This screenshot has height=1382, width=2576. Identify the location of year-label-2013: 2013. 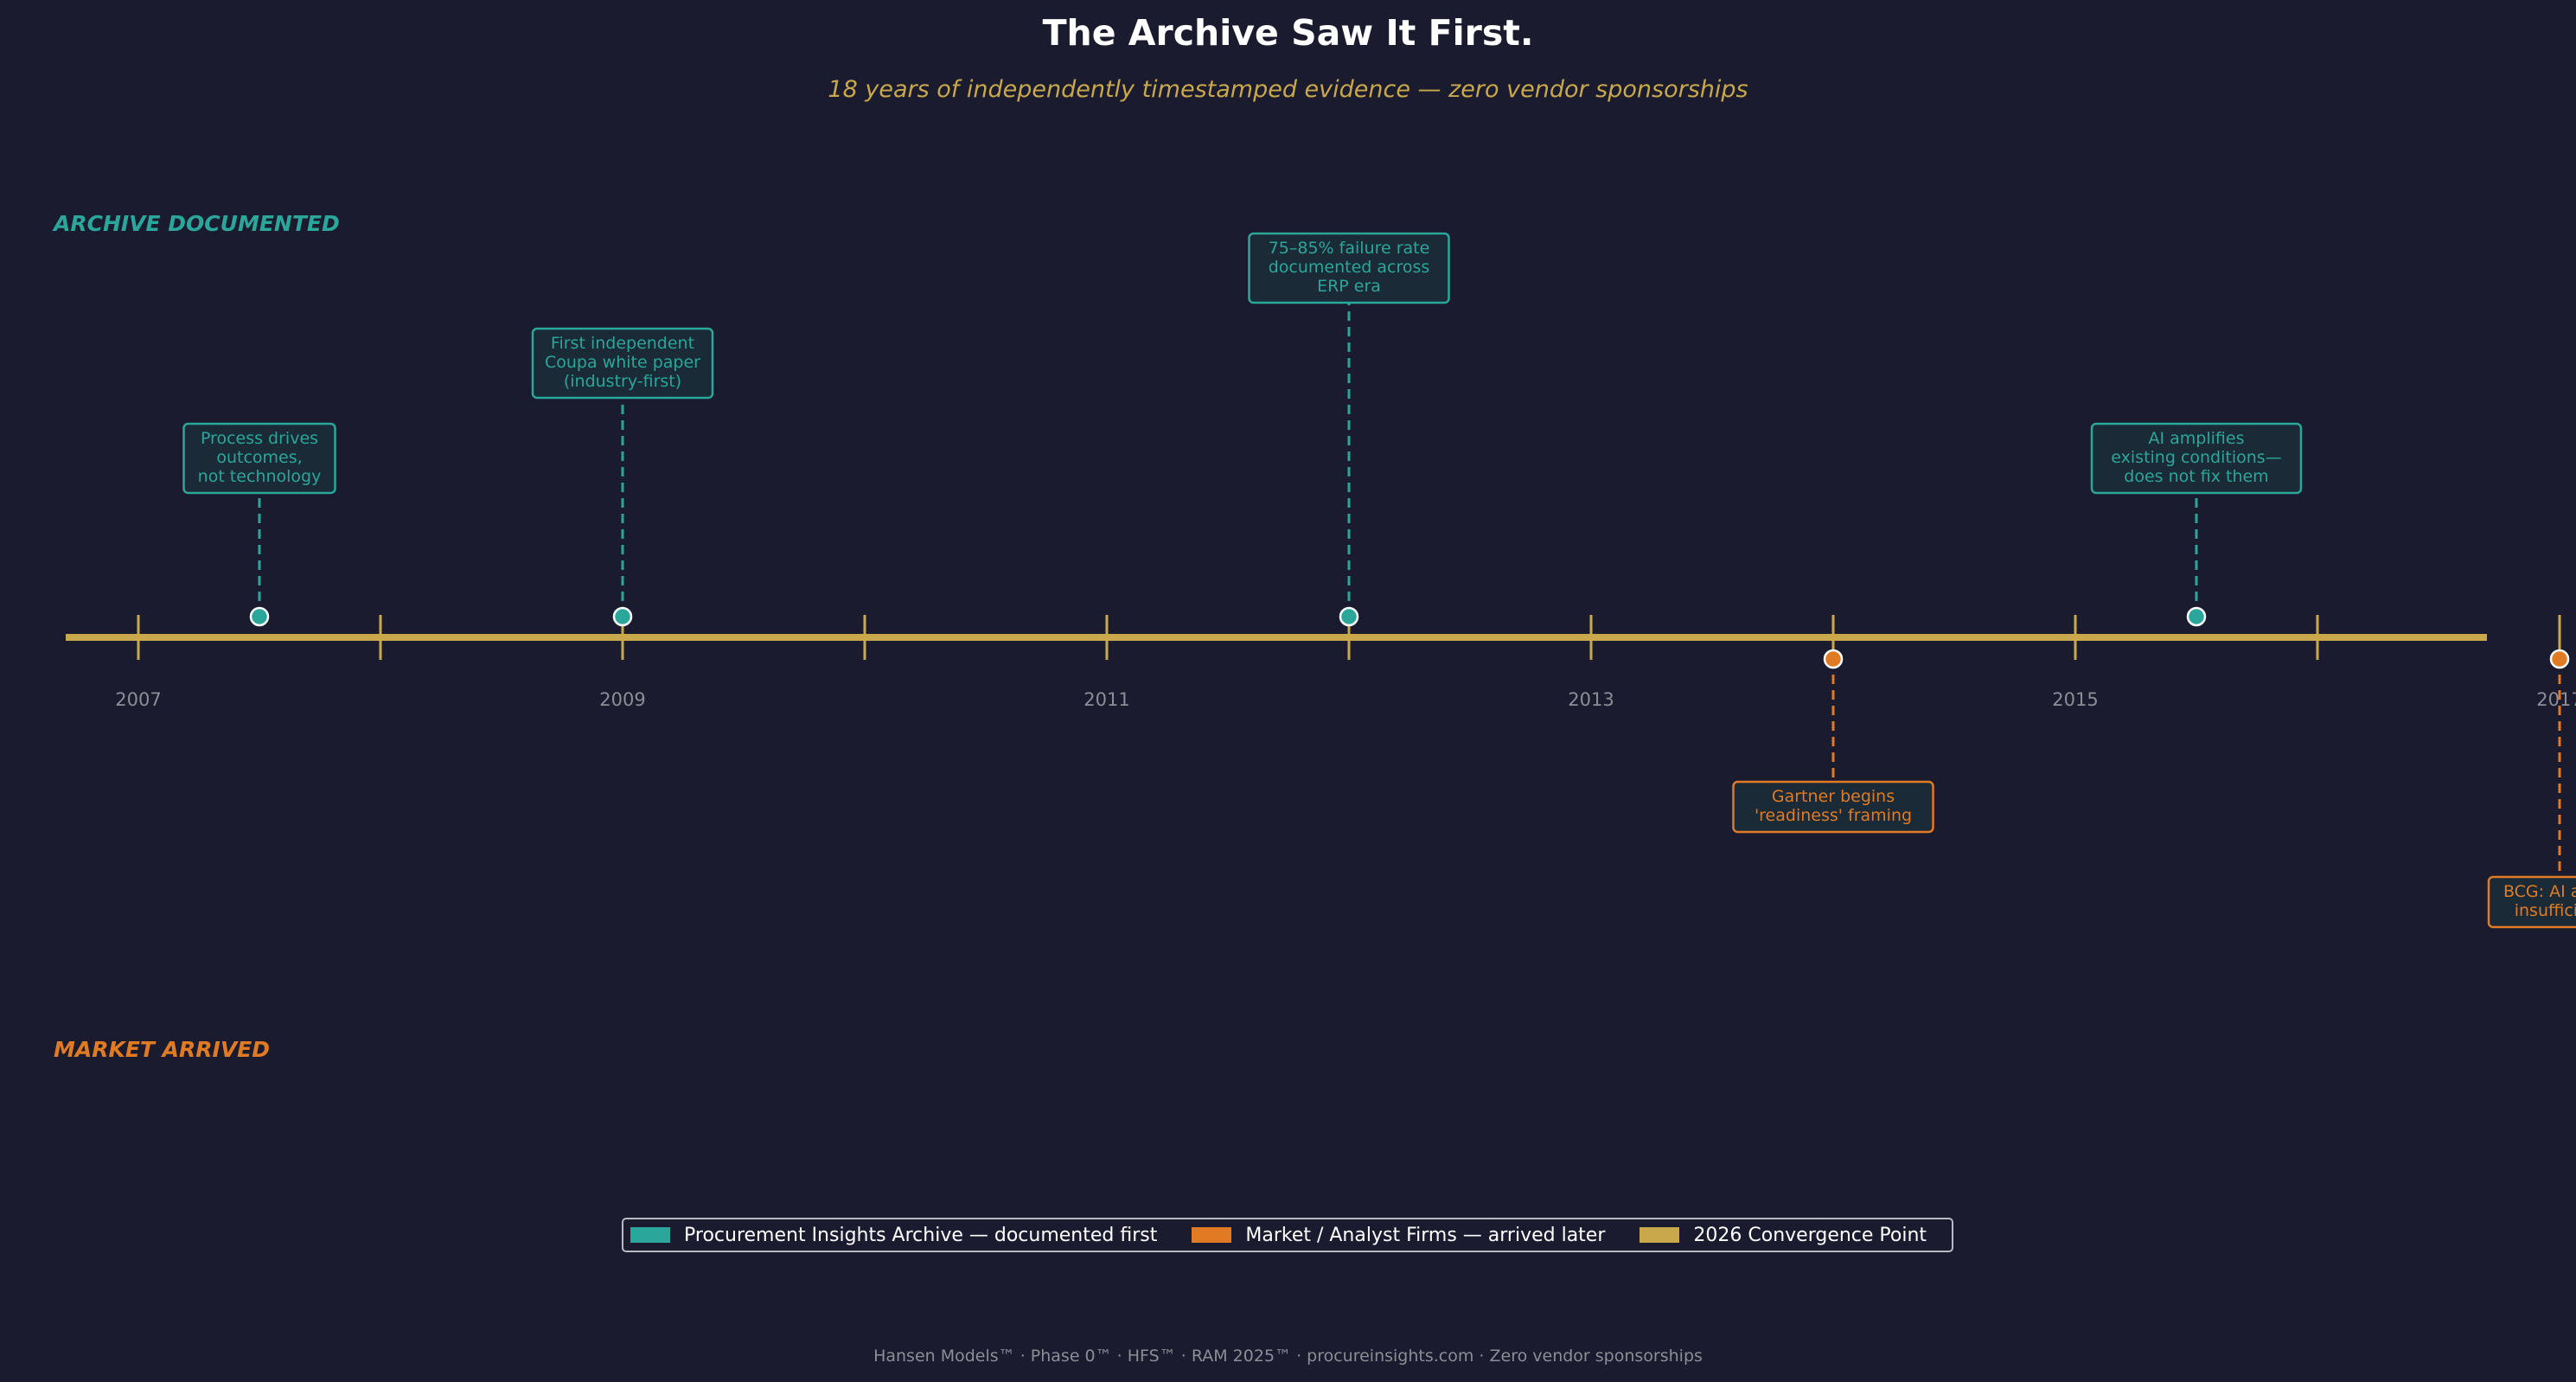
(1591, 699).